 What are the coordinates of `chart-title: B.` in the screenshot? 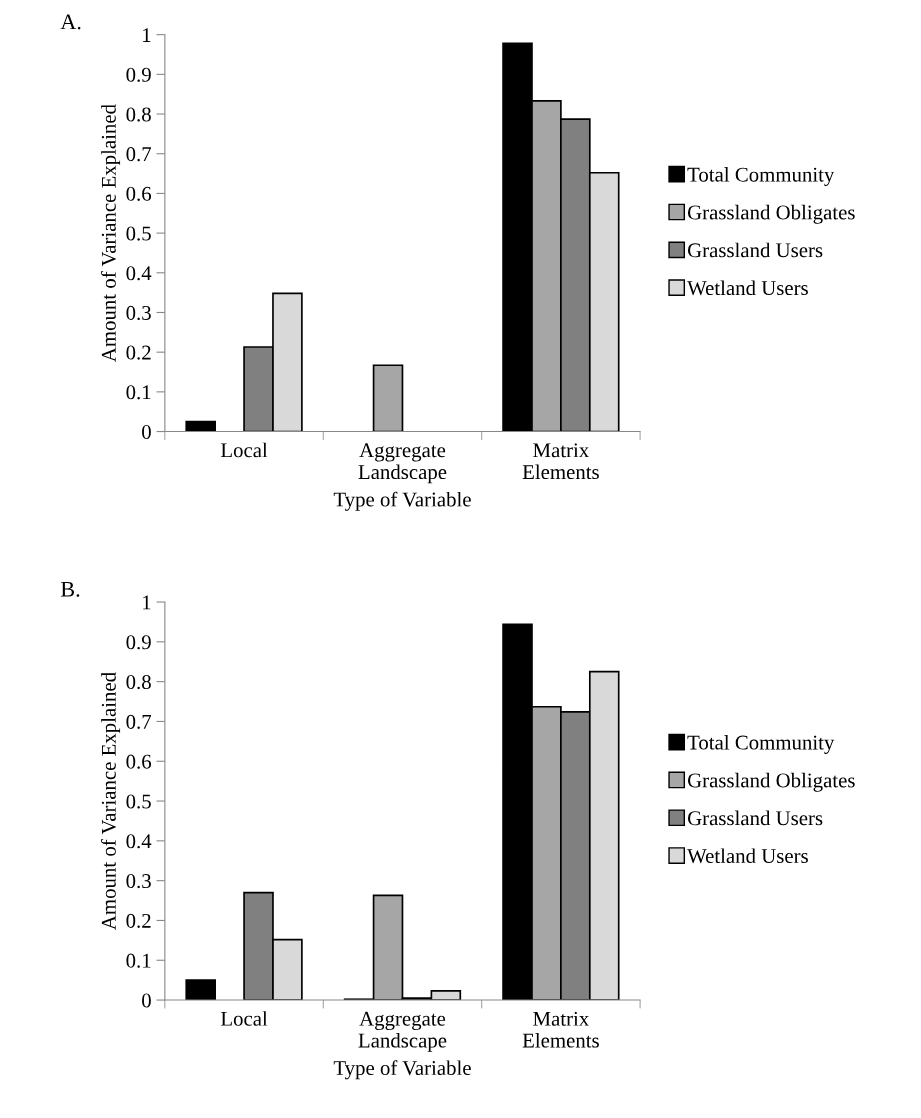 It's located at (70, 589).